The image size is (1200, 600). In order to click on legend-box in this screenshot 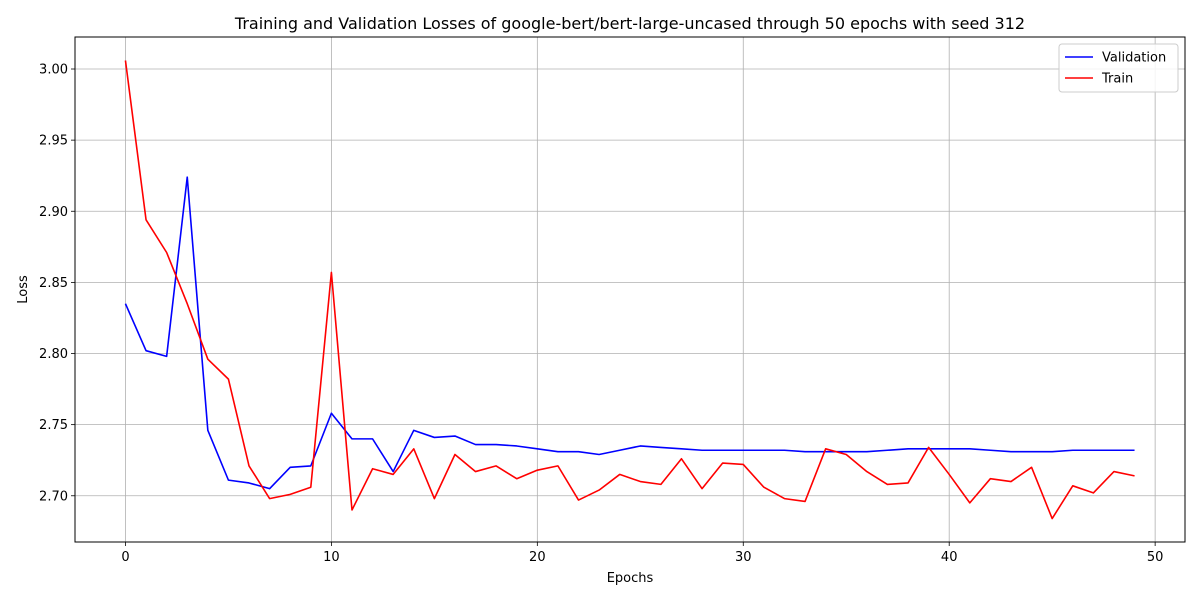, I will do `click(1118, 68)`.